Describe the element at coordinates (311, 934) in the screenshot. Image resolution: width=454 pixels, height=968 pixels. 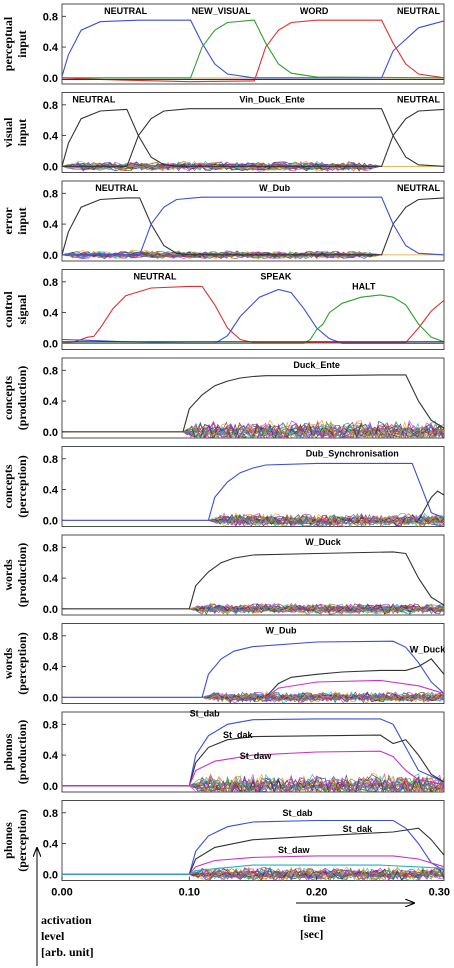
I see `x-axis-unit: [sec]` at that location.